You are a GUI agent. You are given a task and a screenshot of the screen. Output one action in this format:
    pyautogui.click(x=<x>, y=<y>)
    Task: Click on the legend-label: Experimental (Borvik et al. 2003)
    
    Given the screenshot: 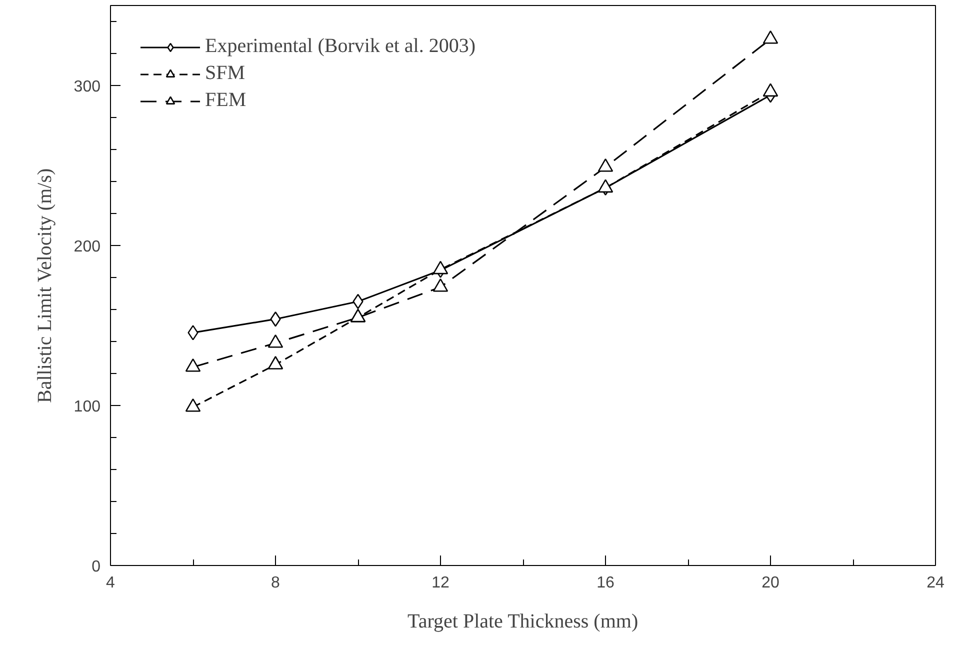 What is the action you would take?
    pyautogui.click(x=340, y=46)
    